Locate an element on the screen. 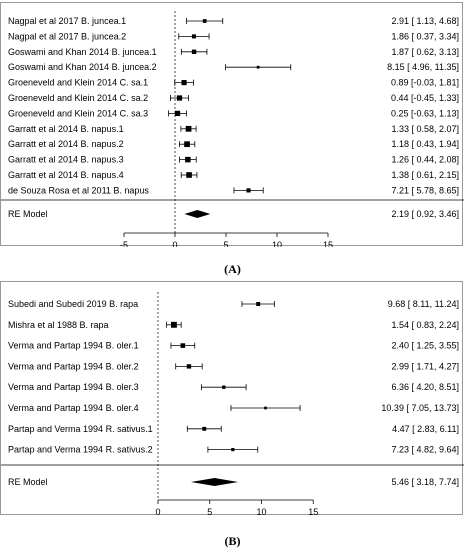  study-9-label: Garratt et al 2014 B. napus.2 is located at coordinates (66, 144).